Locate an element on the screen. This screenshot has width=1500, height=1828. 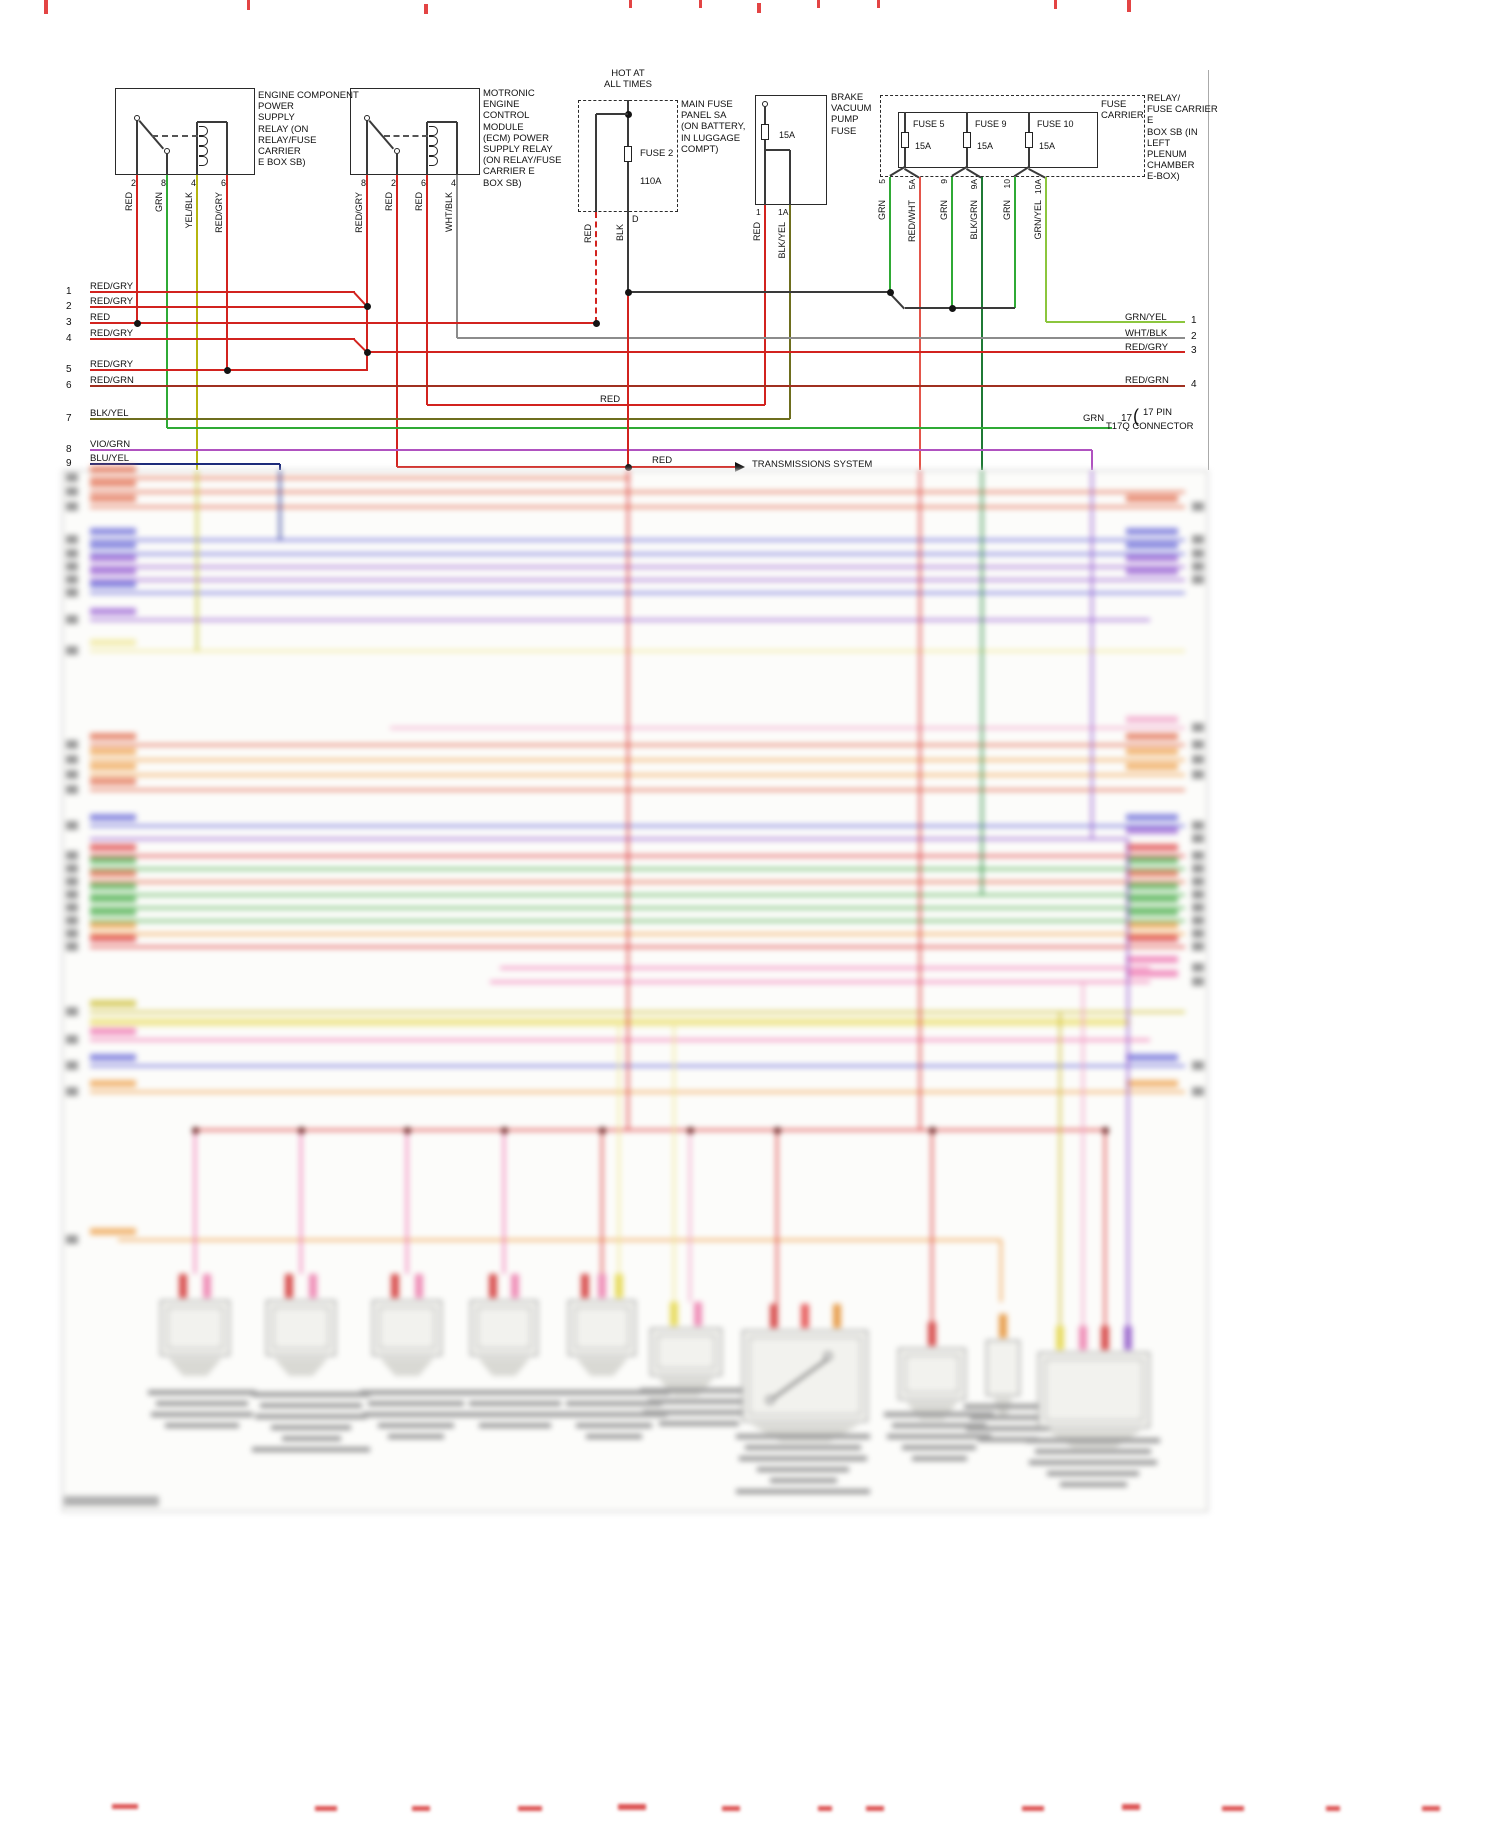
terminal-circle is located at coordinates (167, 151).